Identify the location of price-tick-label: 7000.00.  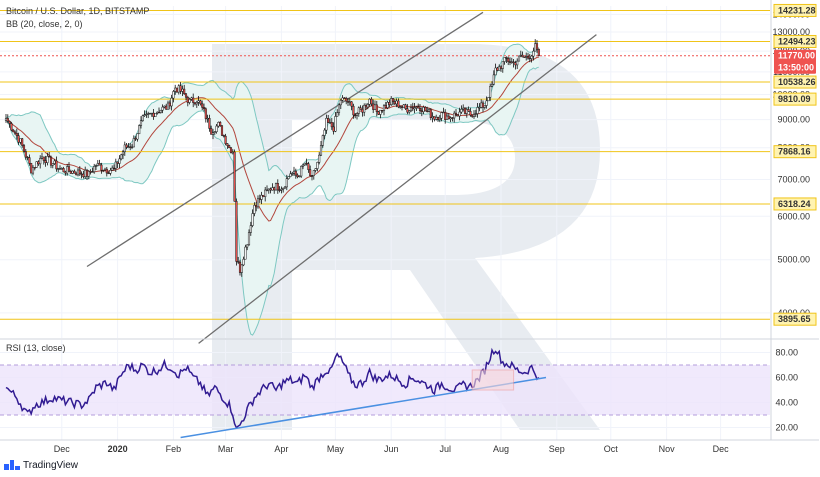
(793, 180).